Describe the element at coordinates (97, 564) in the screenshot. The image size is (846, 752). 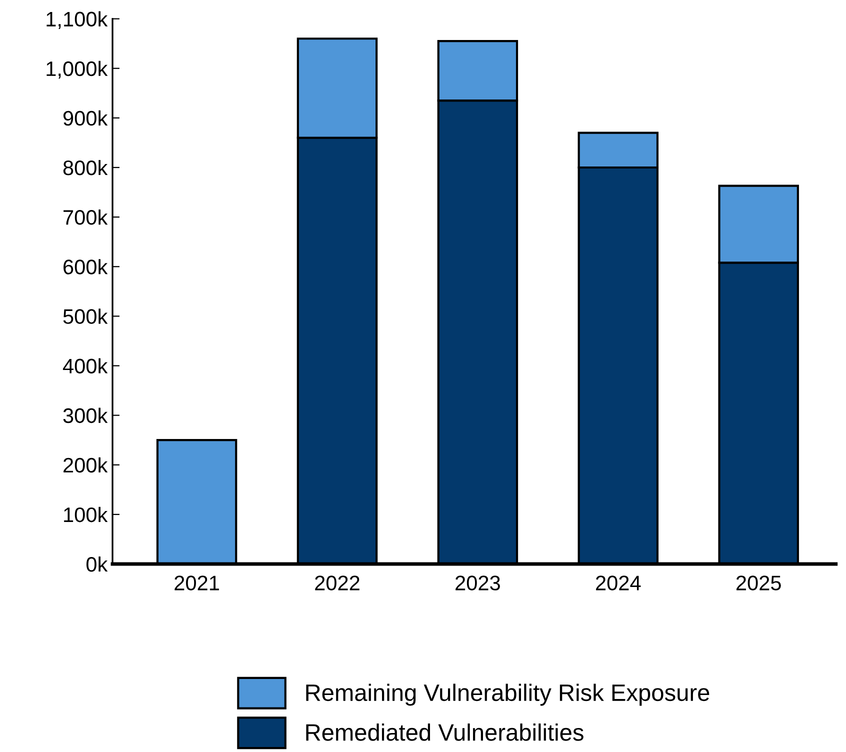
I see `y-tick-label: 0k` at that location.